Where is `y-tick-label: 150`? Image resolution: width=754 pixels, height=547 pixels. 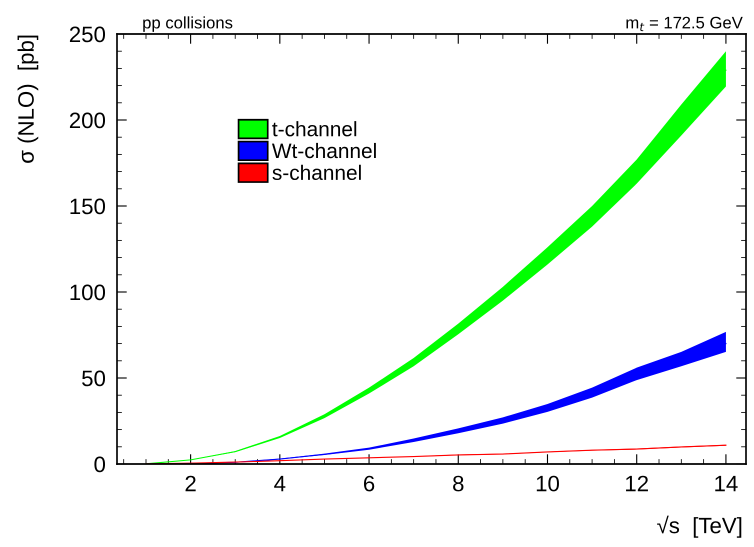 y-tick-label: 150 is located at coordinates (88, 206).